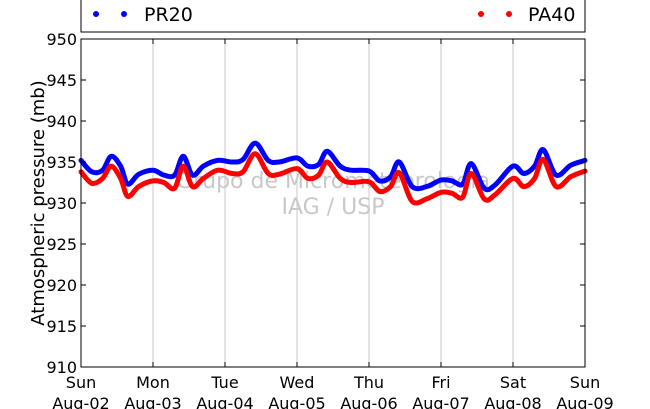  What do you see at coordinates (61, 121) in the screenshot?
I see `y-tick-label: 940` at bounding box center [61, 121].